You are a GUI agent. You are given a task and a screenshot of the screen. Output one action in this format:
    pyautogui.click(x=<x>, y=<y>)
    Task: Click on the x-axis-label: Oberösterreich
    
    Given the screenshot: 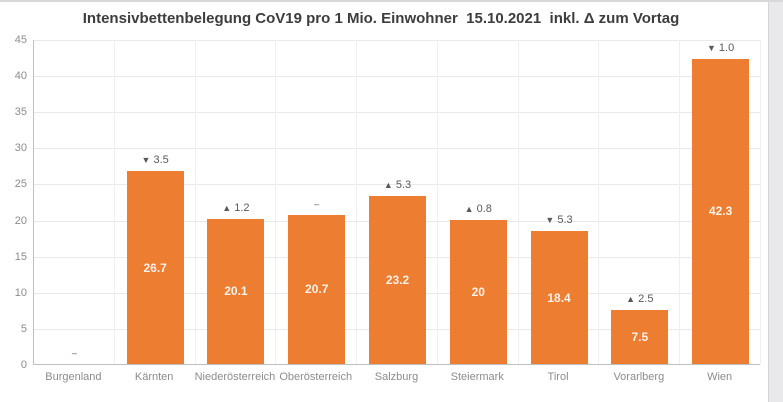 What is the action you would take?
    pyautogui.click(x=316, y=377)
    